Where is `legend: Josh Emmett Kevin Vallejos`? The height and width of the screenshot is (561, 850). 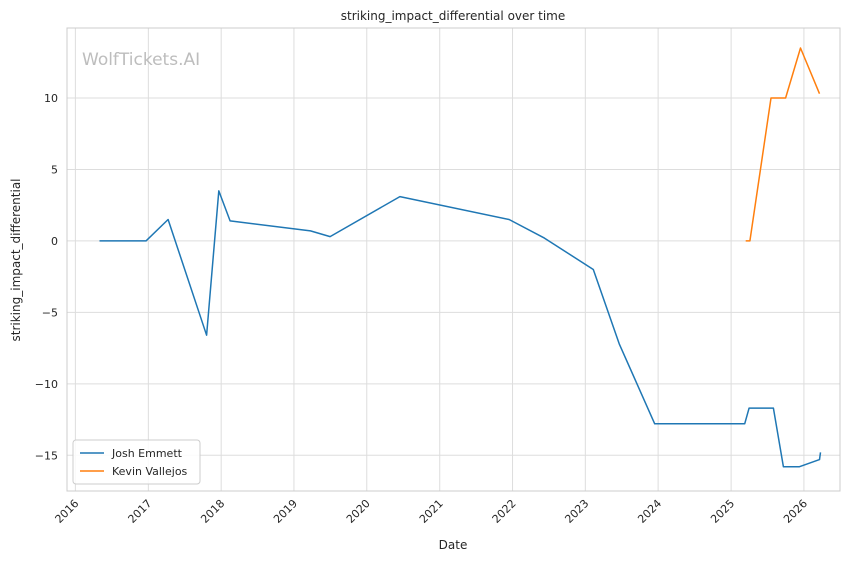 legend: Josh Emmett Kevin Vallejos is located at coordinates (136, 462).